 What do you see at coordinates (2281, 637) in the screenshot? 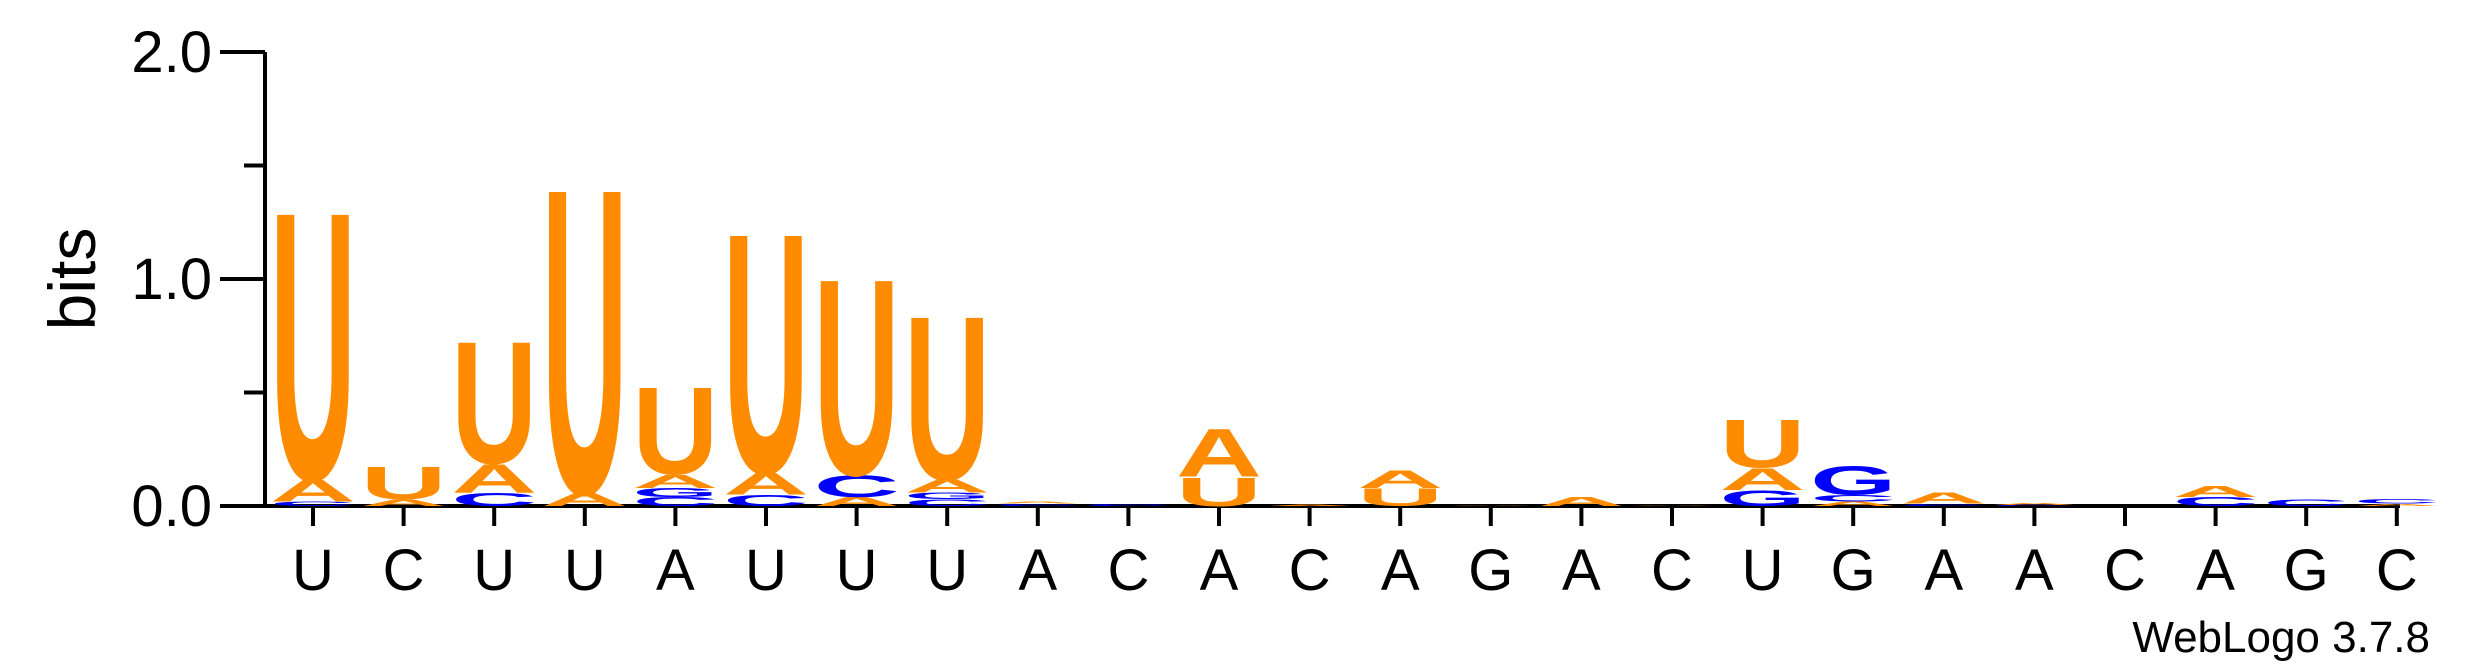
I see `weblogo-credit: WebLogo 3.7.8` at bounding box center [2281, 637].